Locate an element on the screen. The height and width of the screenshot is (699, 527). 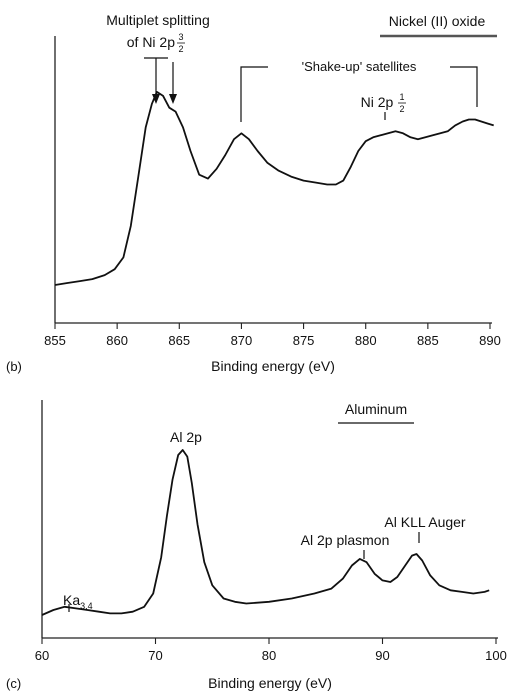
panel-c-x-axis-label: Binding energy (eV) is located at coordinates (270, 683).